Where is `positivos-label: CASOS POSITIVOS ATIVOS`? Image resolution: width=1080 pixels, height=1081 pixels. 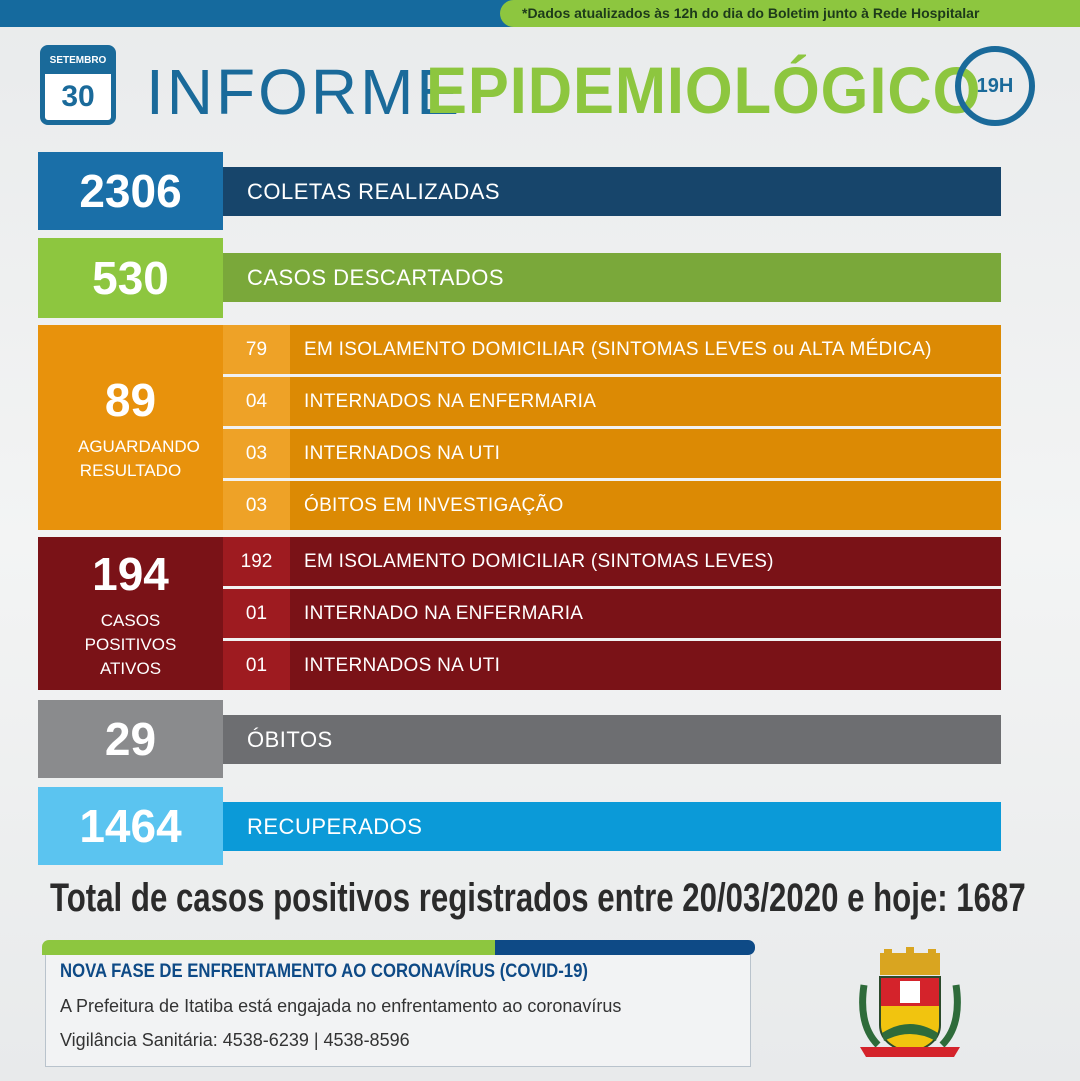
positivos-label: CASOS POSITIVOS ATIVOS is located at coordinates (130, 644).